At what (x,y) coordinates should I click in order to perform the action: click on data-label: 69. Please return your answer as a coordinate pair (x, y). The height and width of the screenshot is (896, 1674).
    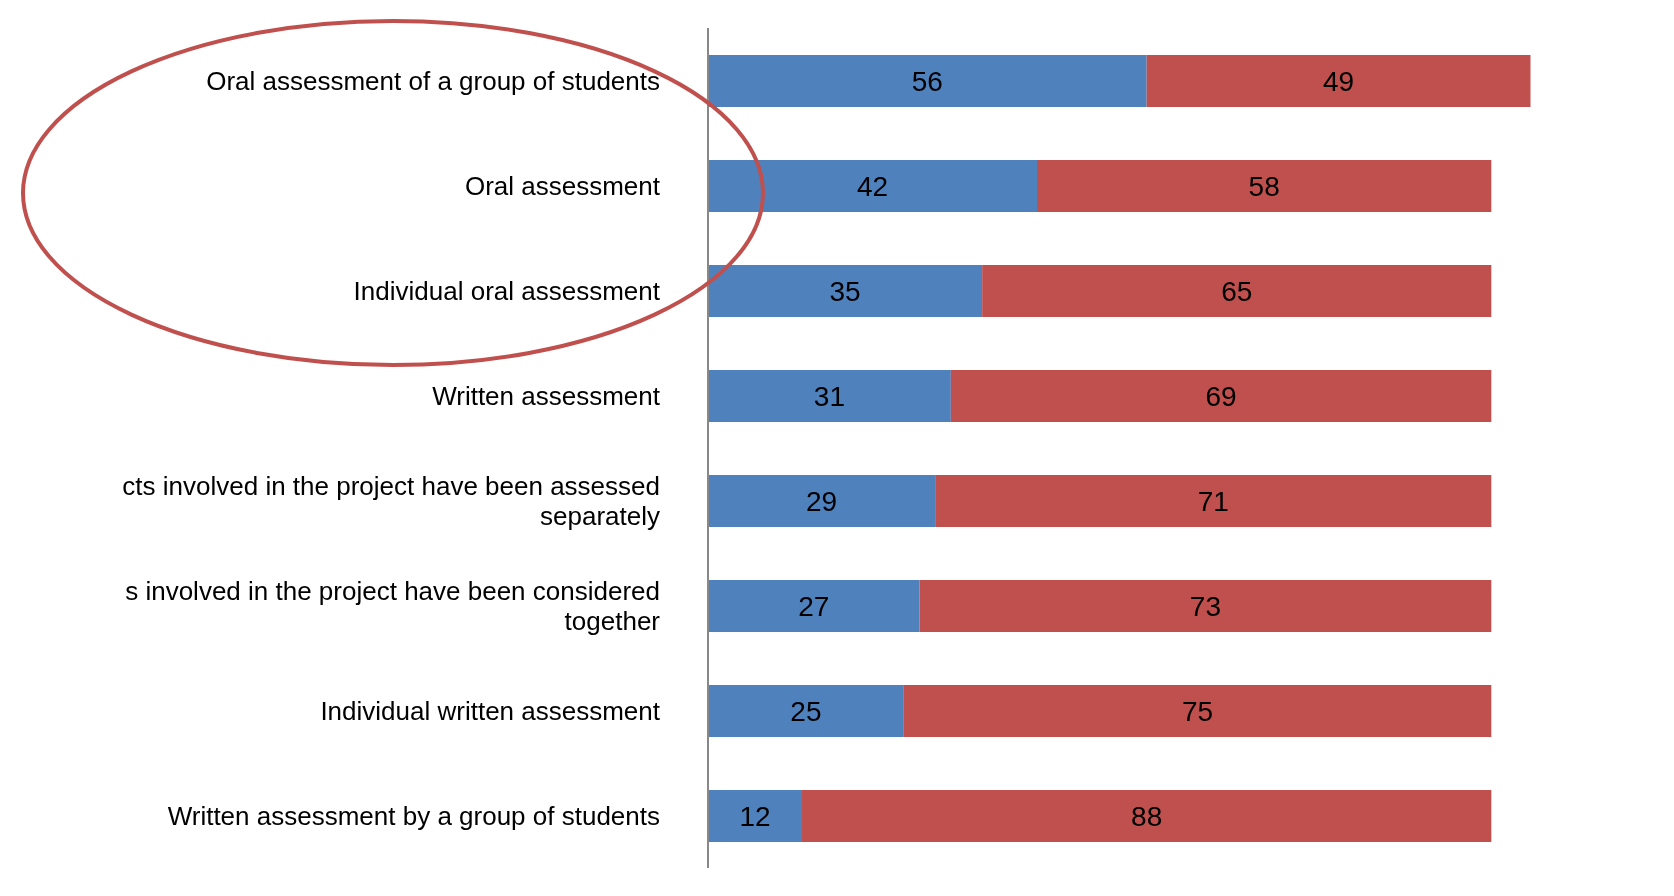
    Looking at the image, I should click on (1221, 396).